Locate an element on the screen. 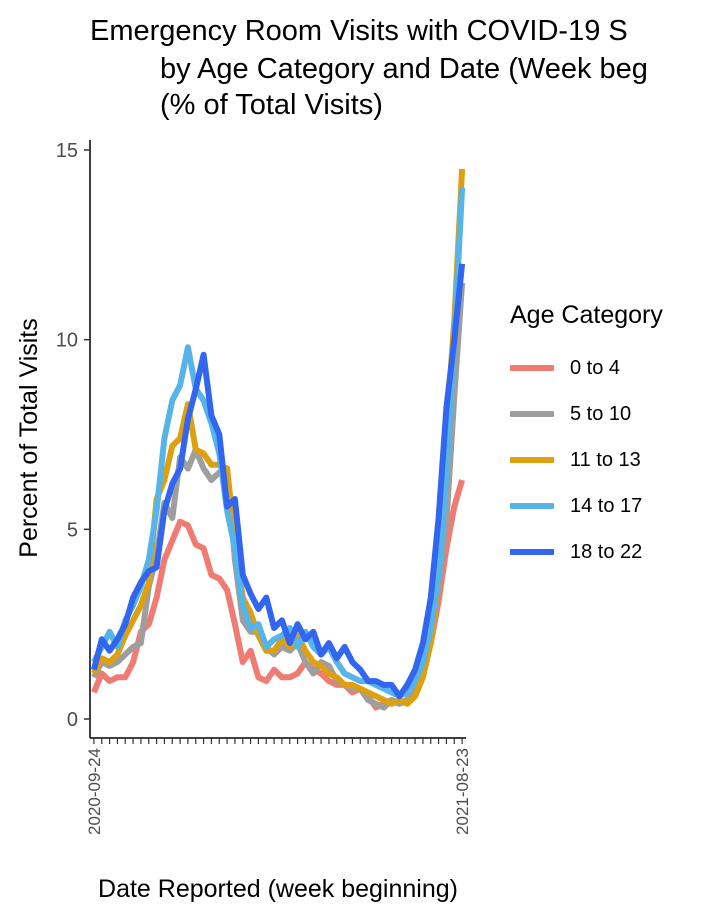 This screenshot has height=921, width=720. y-tick-label: 0 is located at coordinates (72, 720).